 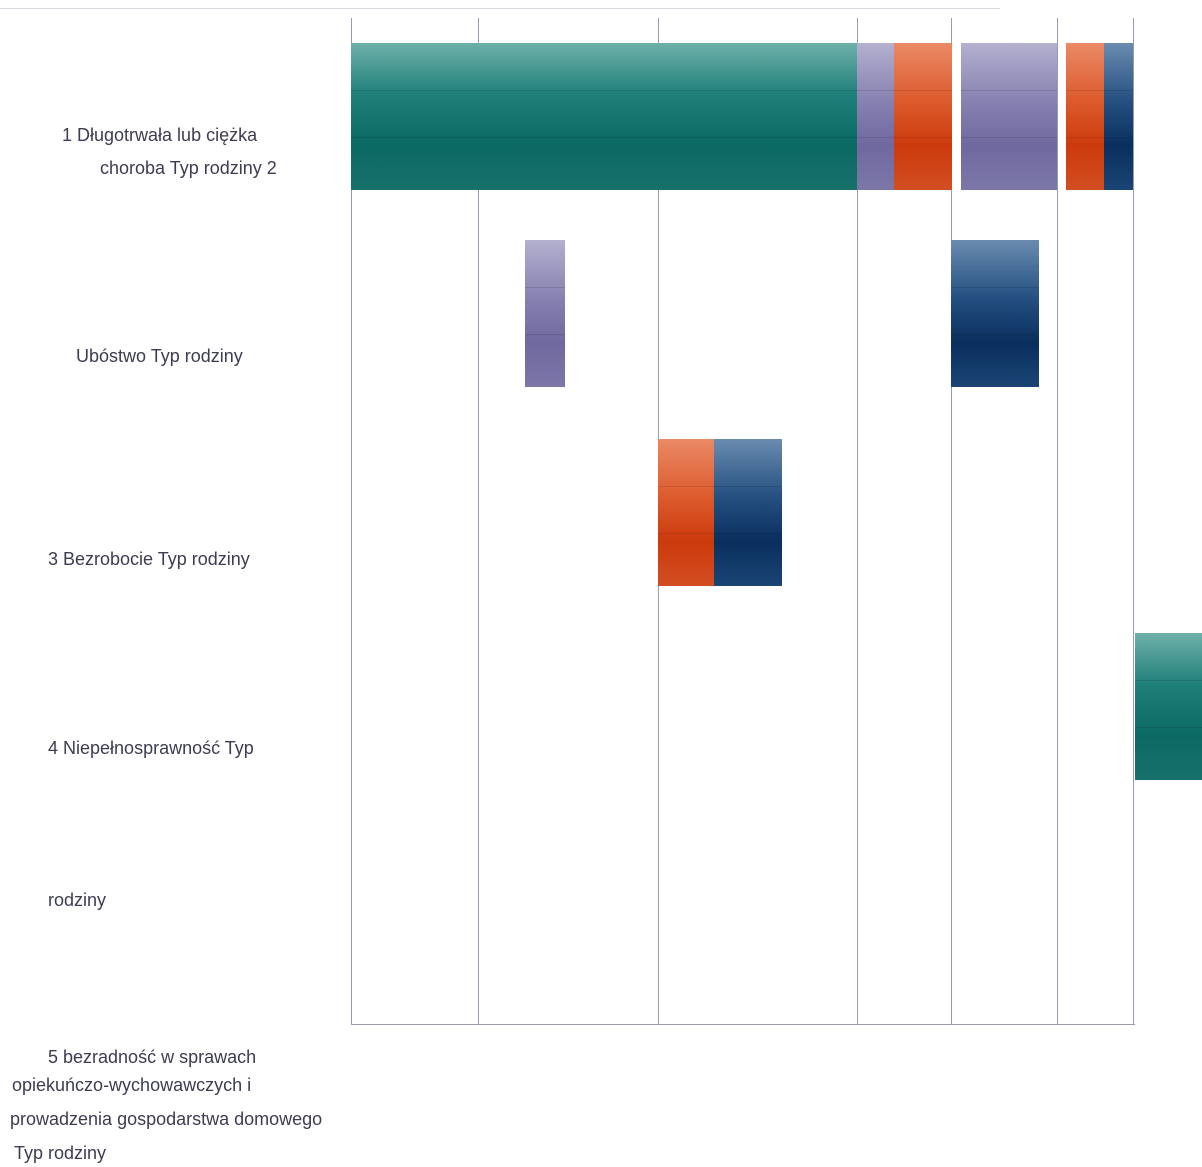 What do you see at coordinates (160, 135) in the screenshot?
I see `category-label-1-line1: 1 Długotrwała lub ciężka` at bounding box center [160, 135].